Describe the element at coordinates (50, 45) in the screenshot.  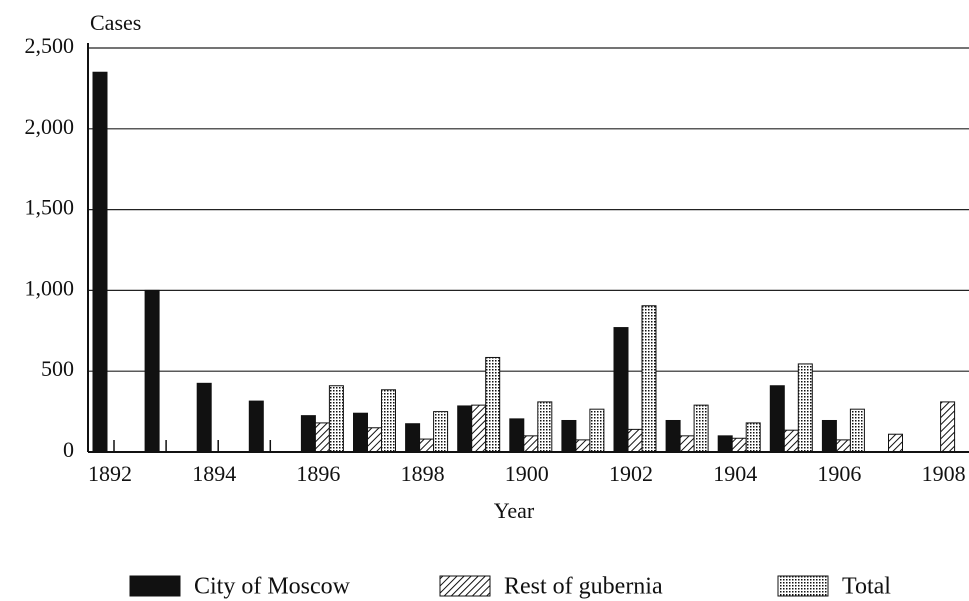
I see `y-tick-label: 2,500` at that location.